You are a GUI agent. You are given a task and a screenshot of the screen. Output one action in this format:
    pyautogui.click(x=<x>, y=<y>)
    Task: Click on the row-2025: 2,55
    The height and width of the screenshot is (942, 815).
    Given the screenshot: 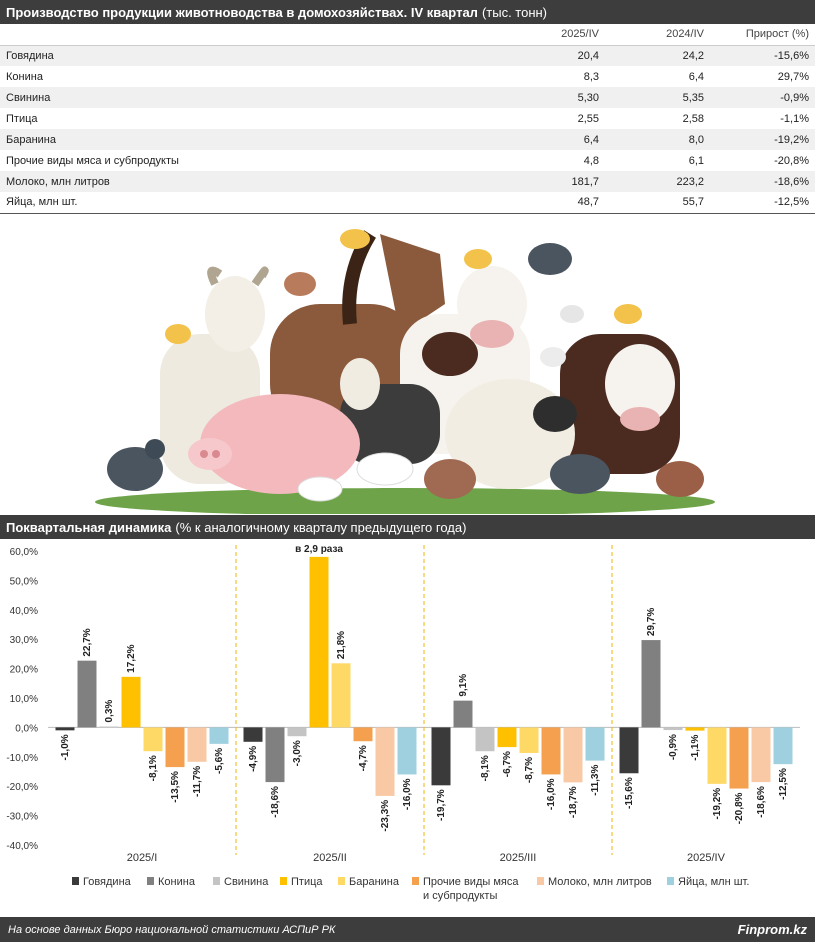 What is the action you would take?
    pyautogui.click(x=588, y=118)
    